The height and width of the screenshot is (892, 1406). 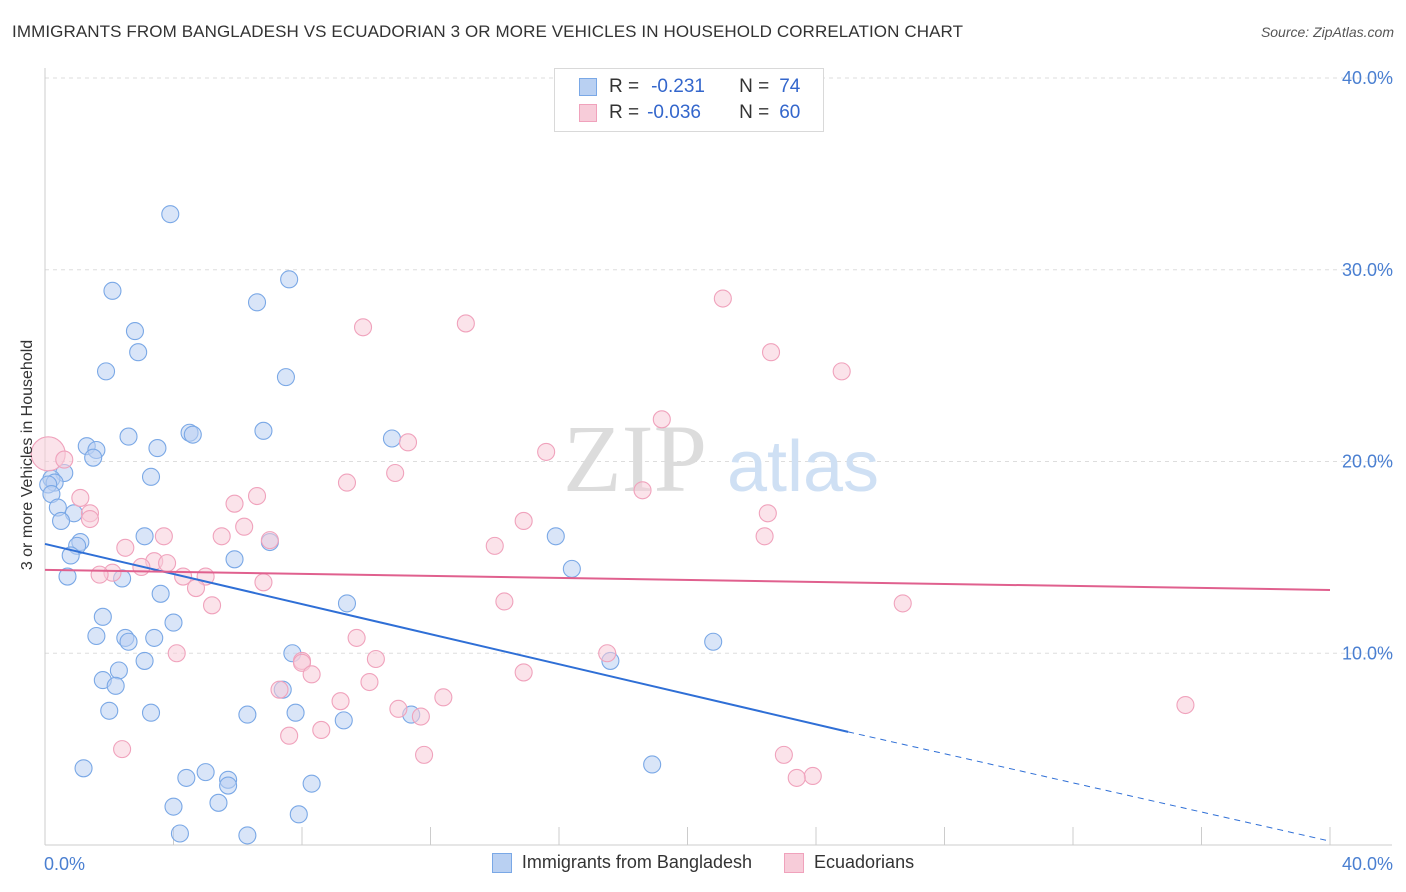 I want to click on series-legend: Immigrants from Bangladesh Ecuadorians, so click(x=703, y=862).